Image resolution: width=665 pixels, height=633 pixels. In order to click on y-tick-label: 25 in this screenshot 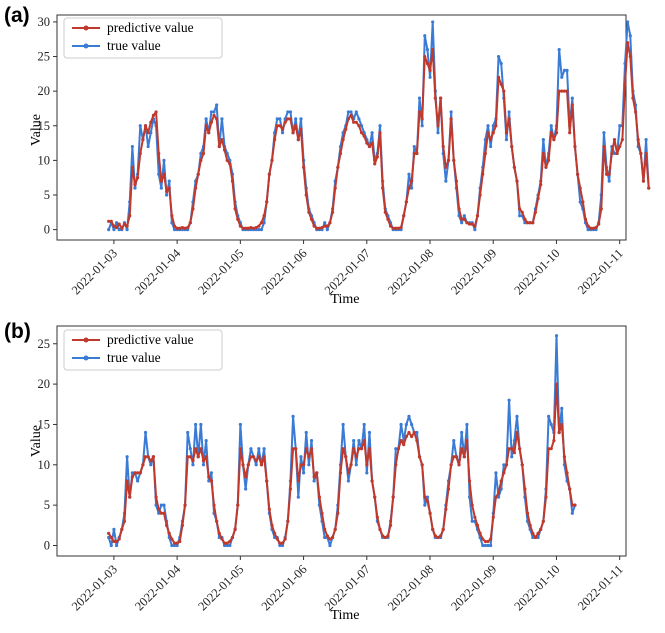, I will do `click(44, 57)`.